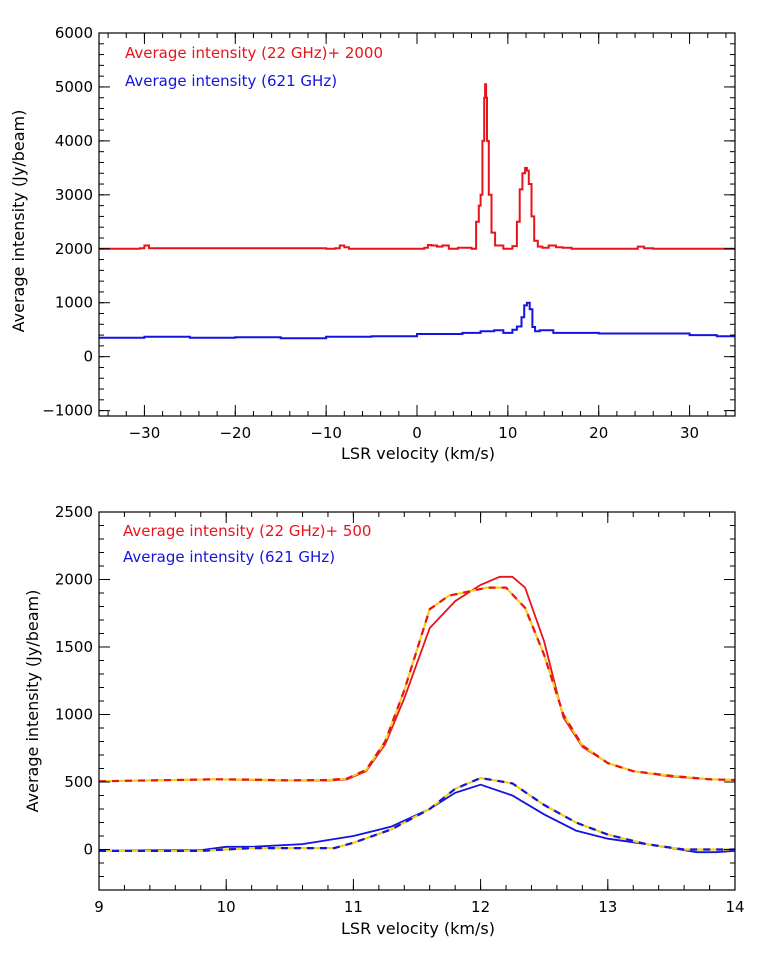 The image size is (763, 954). I want to click on x-tick-label: −20, so click(235, 433).